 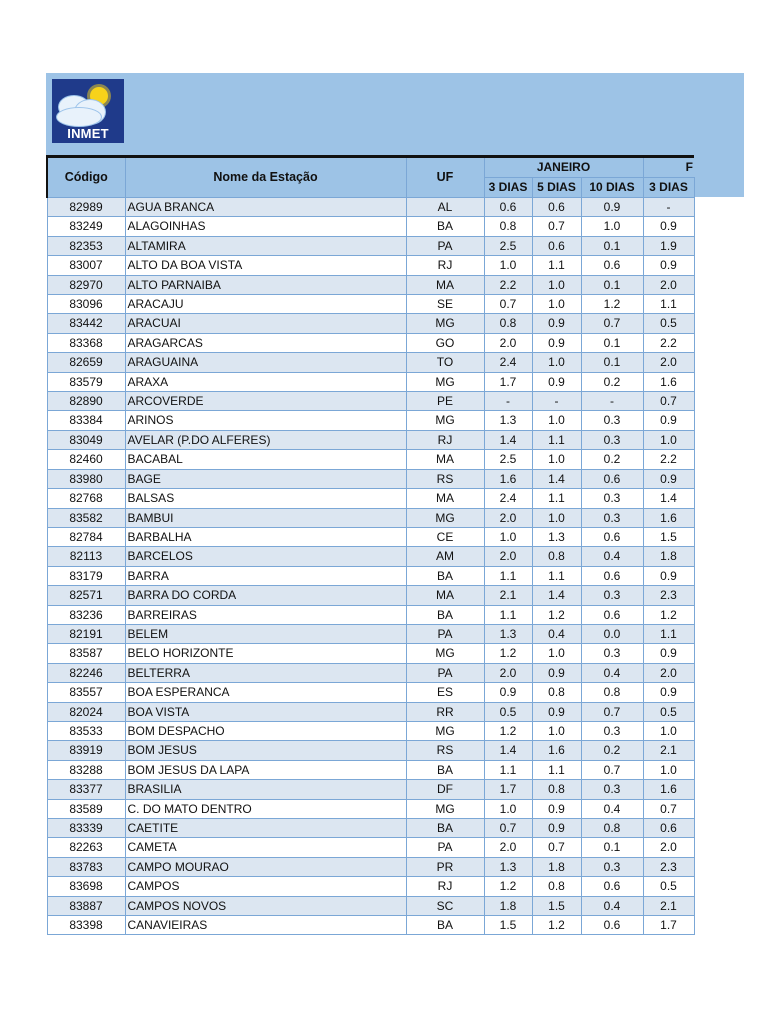 I want to click on cell-uf: AL, so click(x=445, y=207).